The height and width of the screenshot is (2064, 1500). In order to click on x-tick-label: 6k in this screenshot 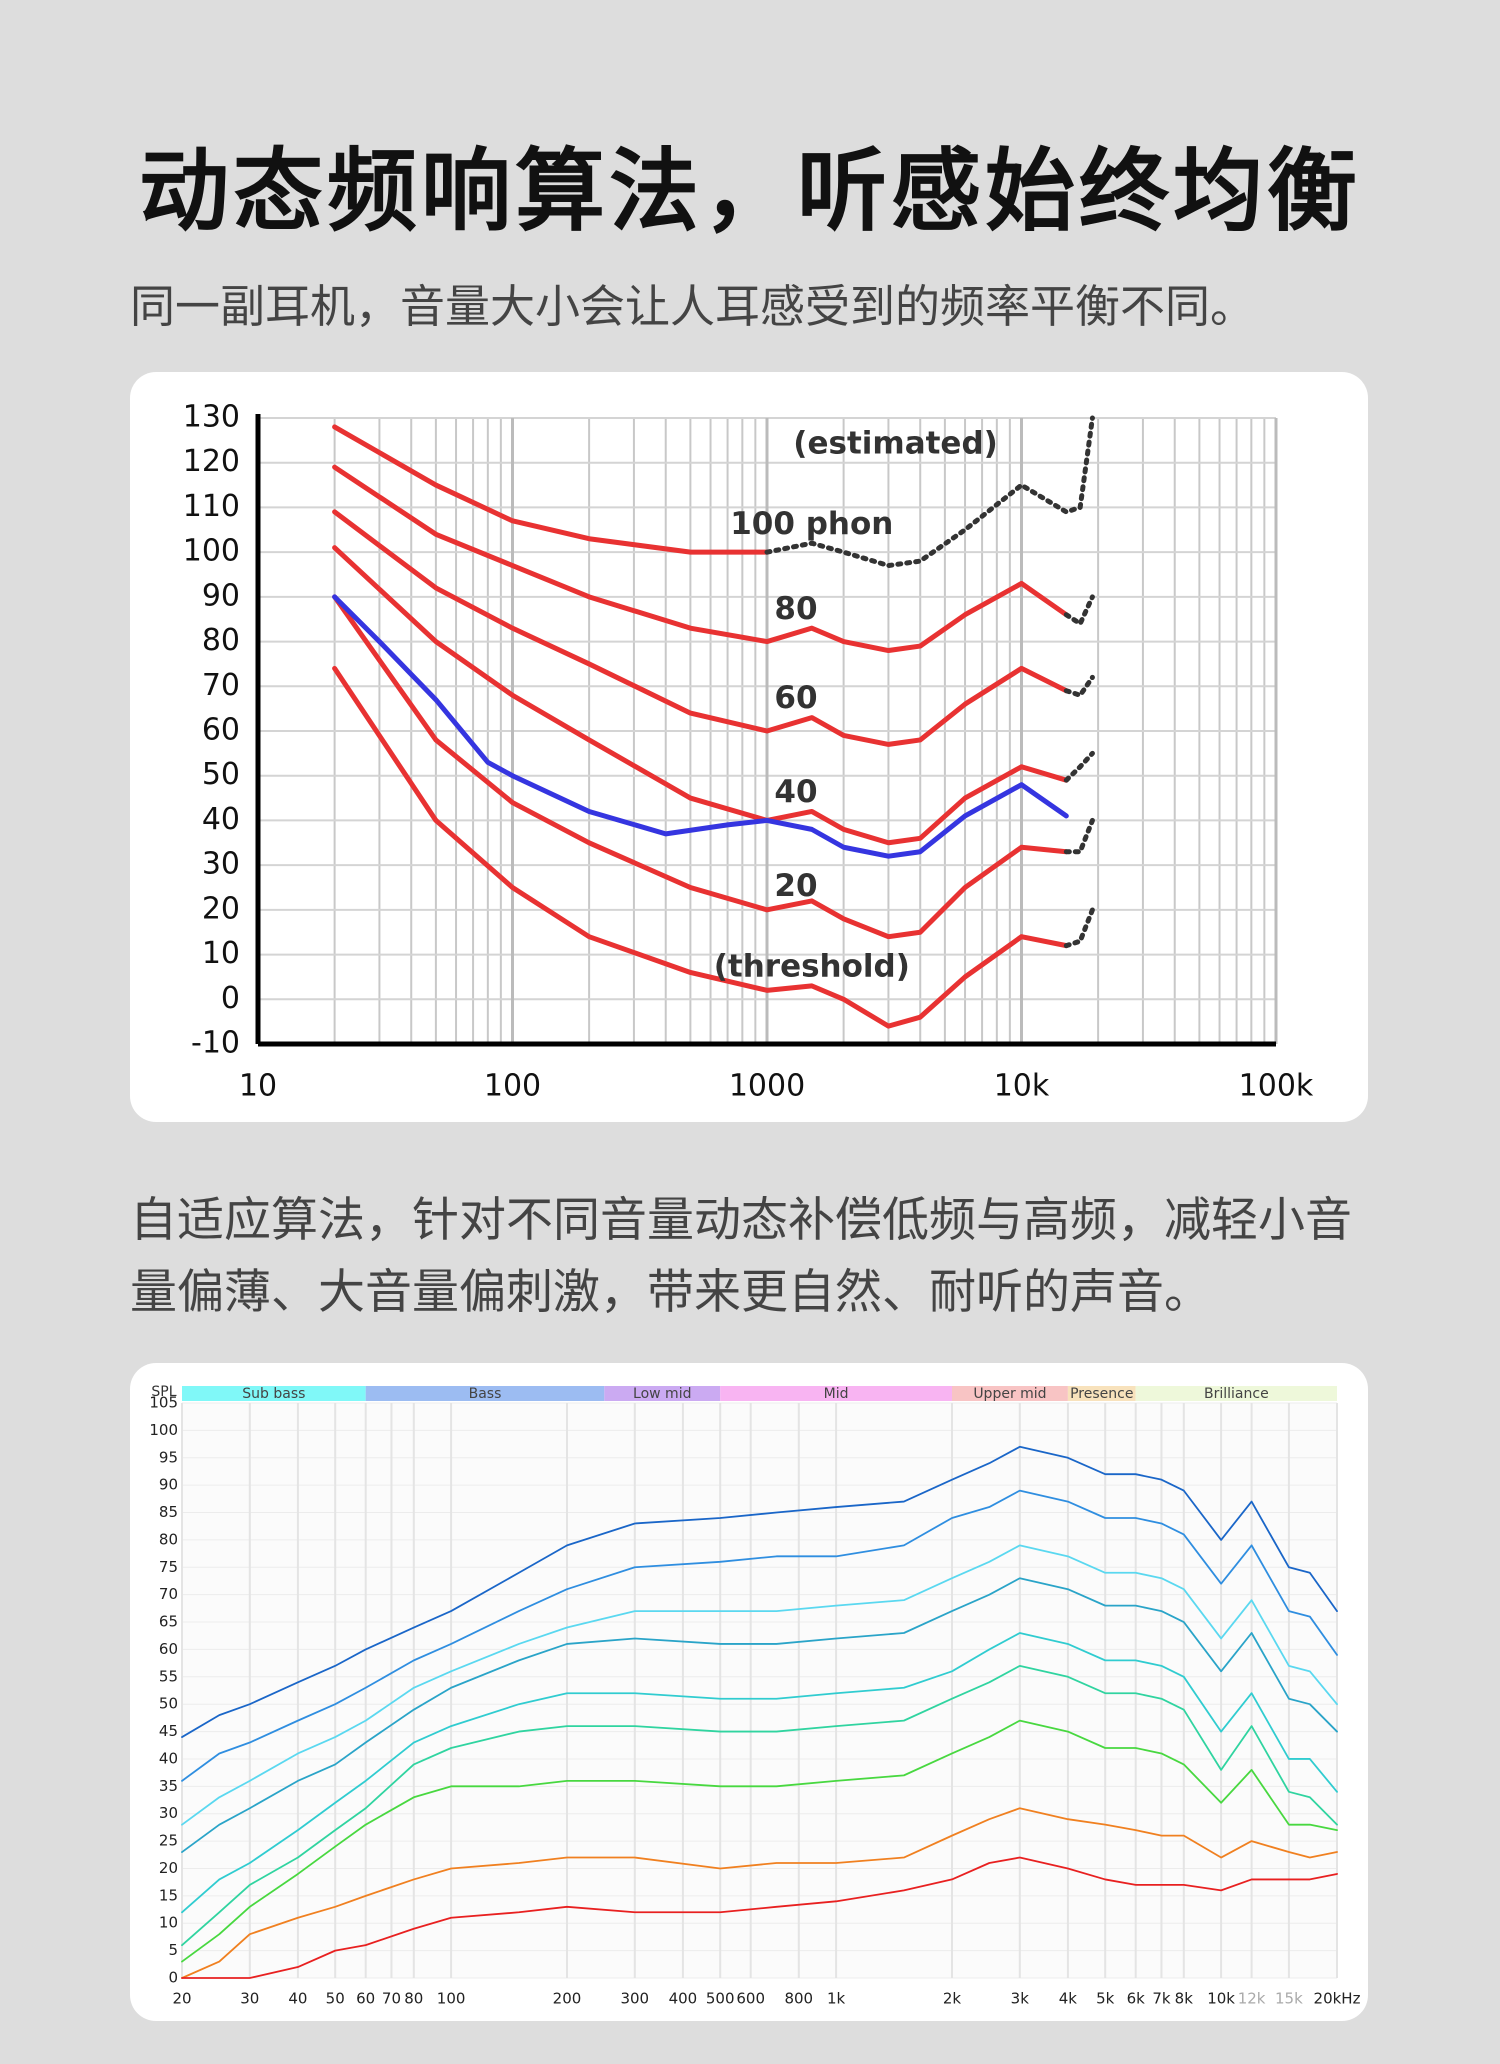, I will do `click(1136, 1999)`.